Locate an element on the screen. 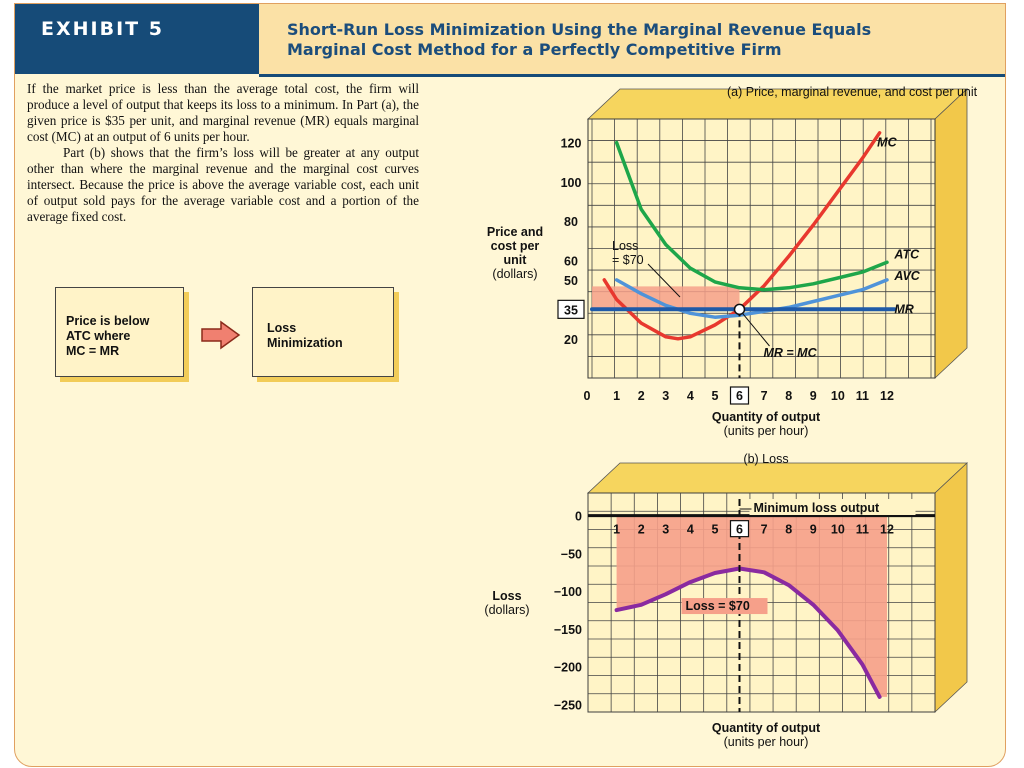 This screenshot has width=1024, height=768. exhibit-header-tab: EXHIBIT 5 is located at coordinates (137, 39).